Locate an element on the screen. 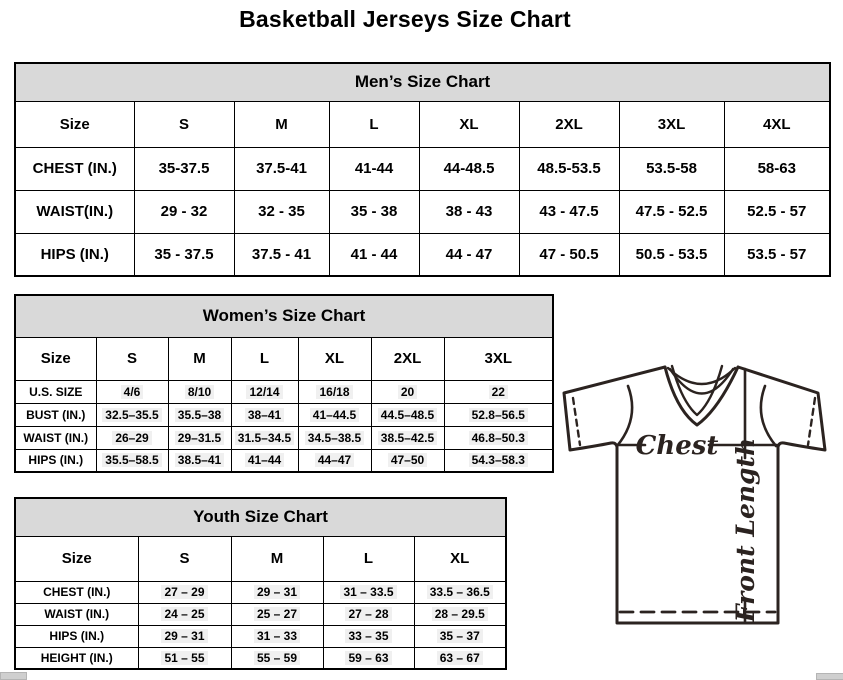 The image size is (843, 680). data-cell: 35 - 38 is located at coordinates (374, 211).